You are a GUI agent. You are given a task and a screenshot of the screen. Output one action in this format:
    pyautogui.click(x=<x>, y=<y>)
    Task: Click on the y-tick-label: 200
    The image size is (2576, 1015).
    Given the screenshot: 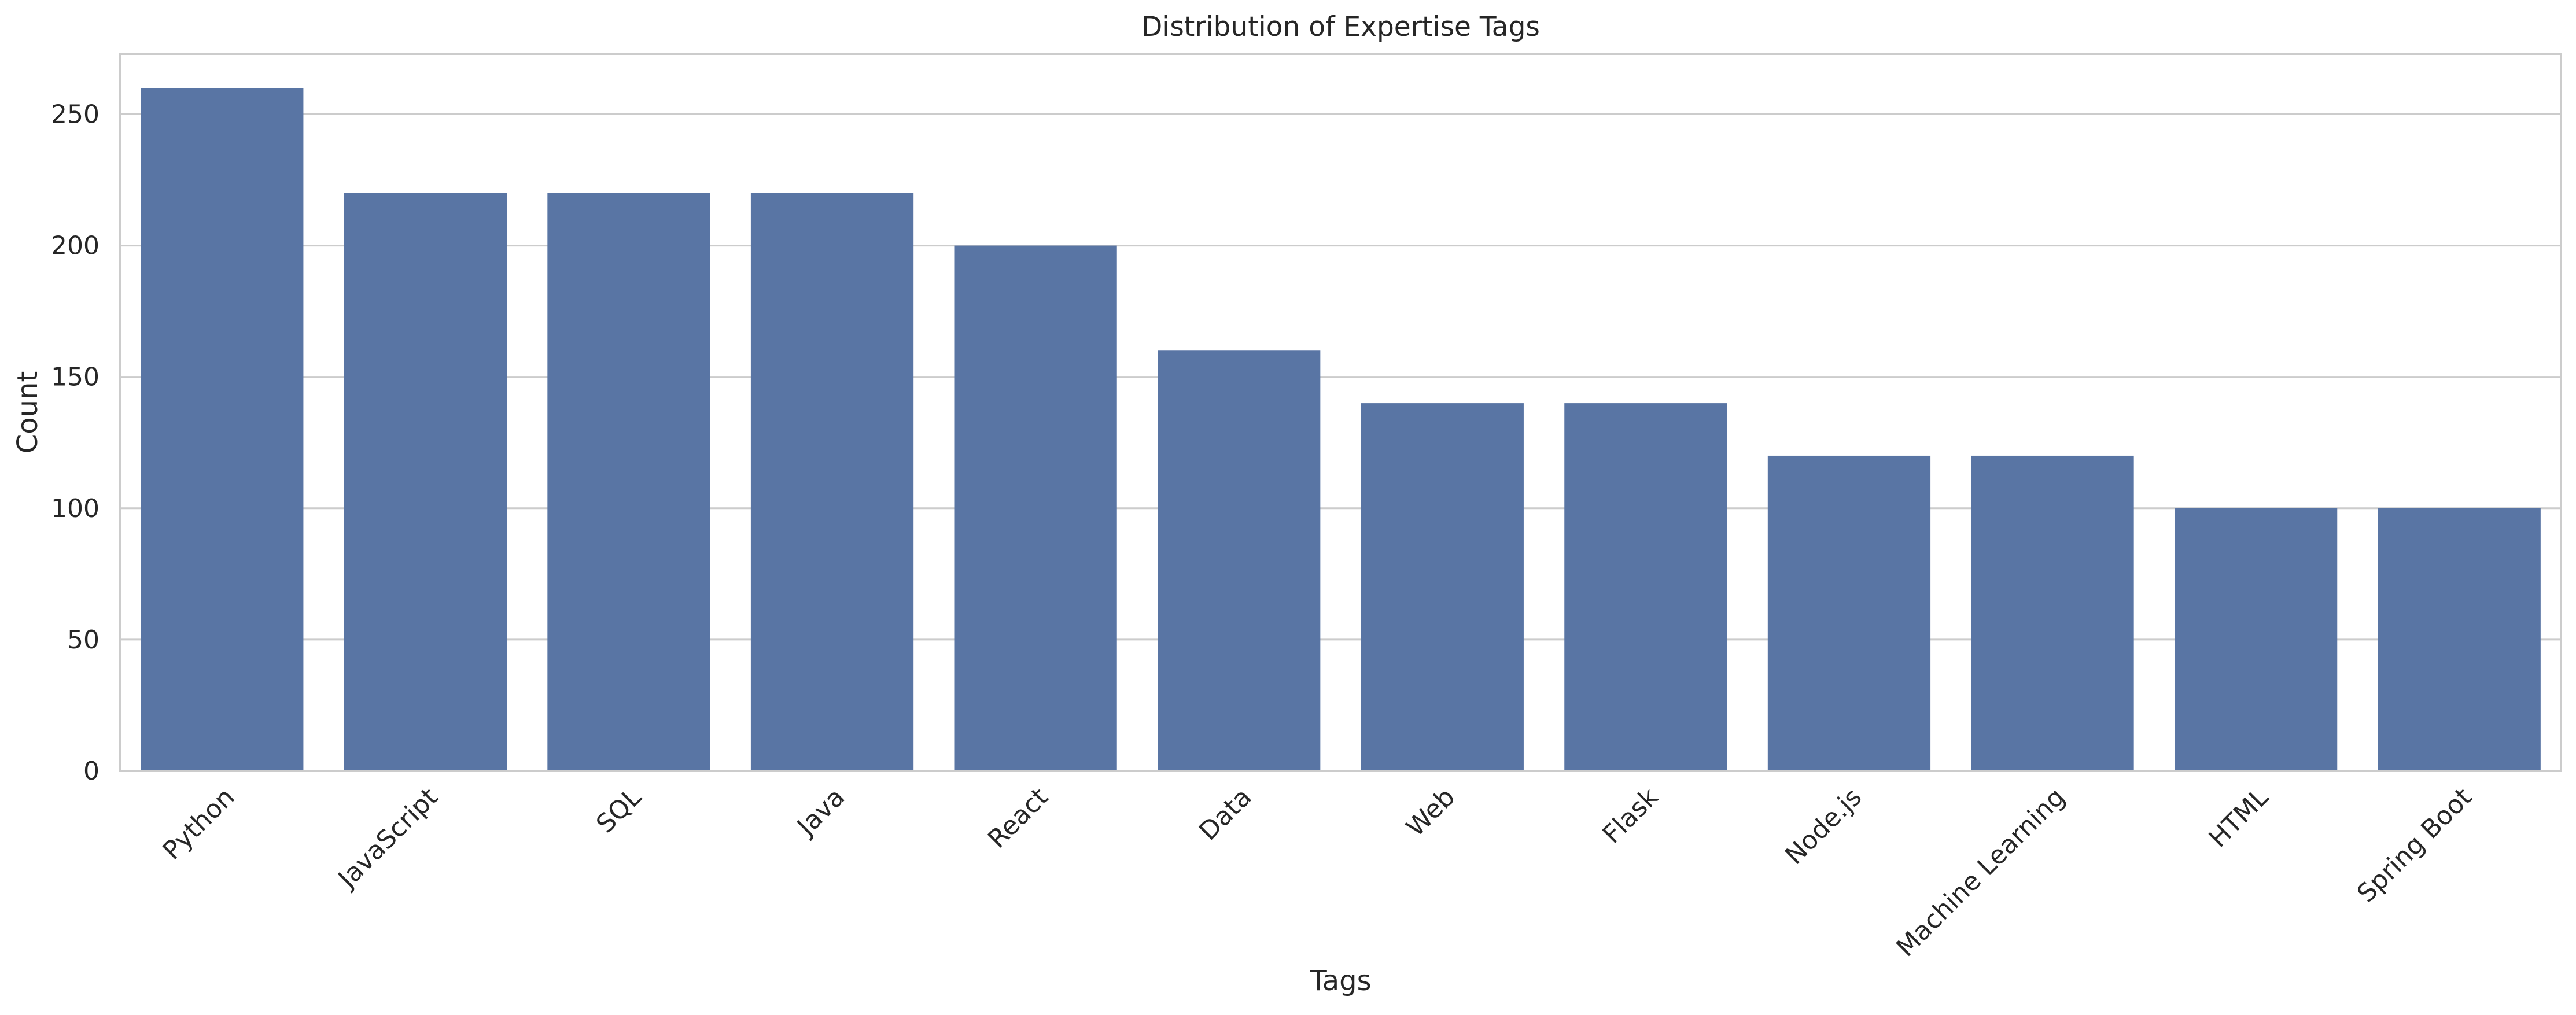 What is the action you would take?
    pyautogui.click(x=75, y=246)
    